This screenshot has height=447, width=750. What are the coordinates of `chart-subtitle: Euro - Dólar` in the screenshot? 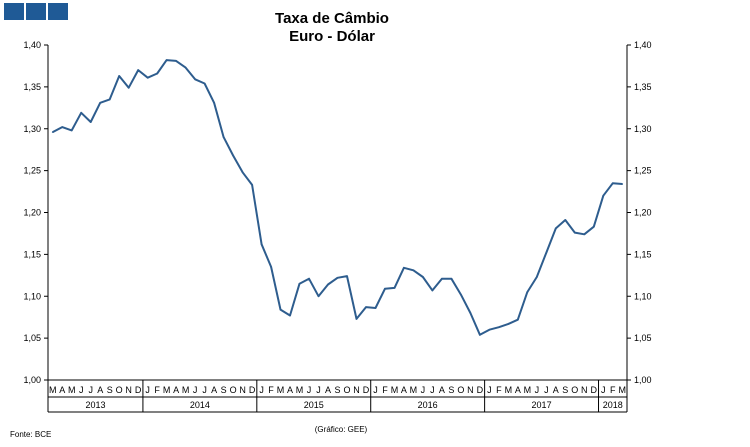 It's located at (332, 36).